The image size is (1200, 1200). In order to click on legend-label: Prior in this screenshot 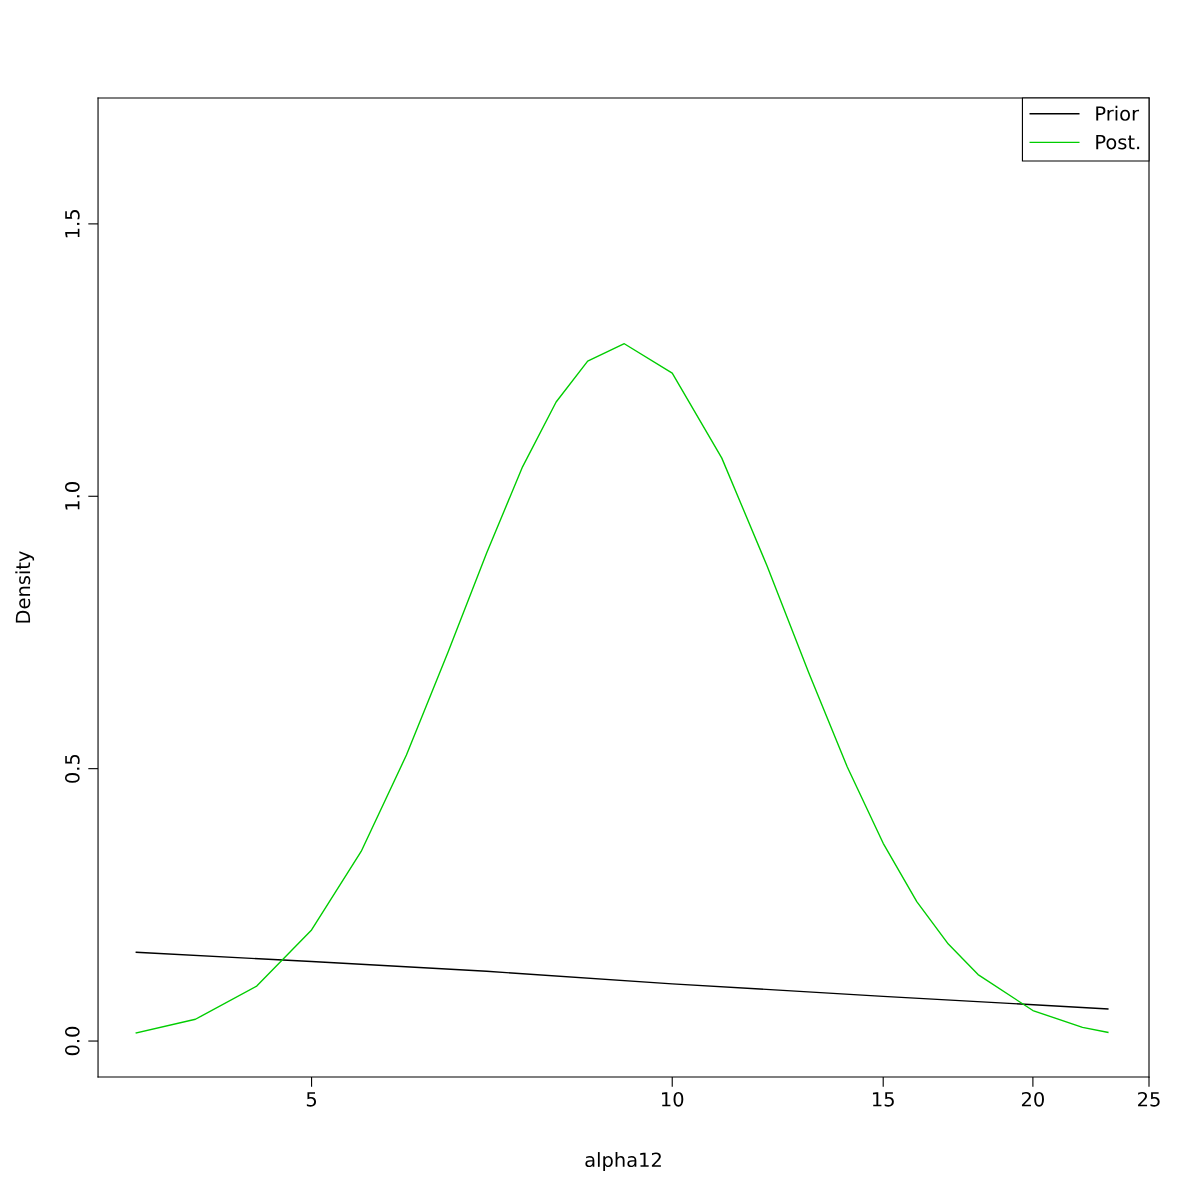, I will do `click(1118, 113)`.